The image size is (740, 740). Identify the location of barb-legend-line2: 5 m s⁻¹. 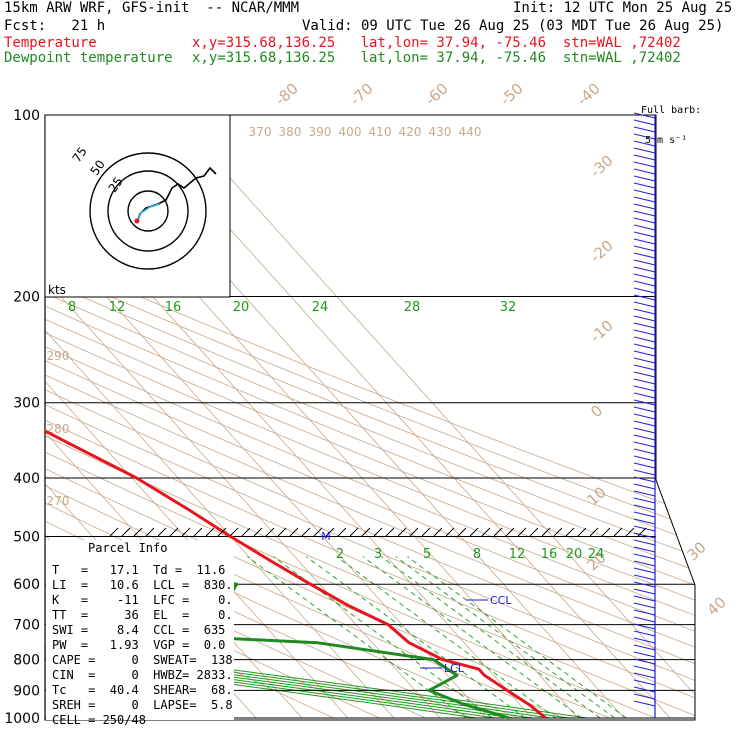
(666, 140).